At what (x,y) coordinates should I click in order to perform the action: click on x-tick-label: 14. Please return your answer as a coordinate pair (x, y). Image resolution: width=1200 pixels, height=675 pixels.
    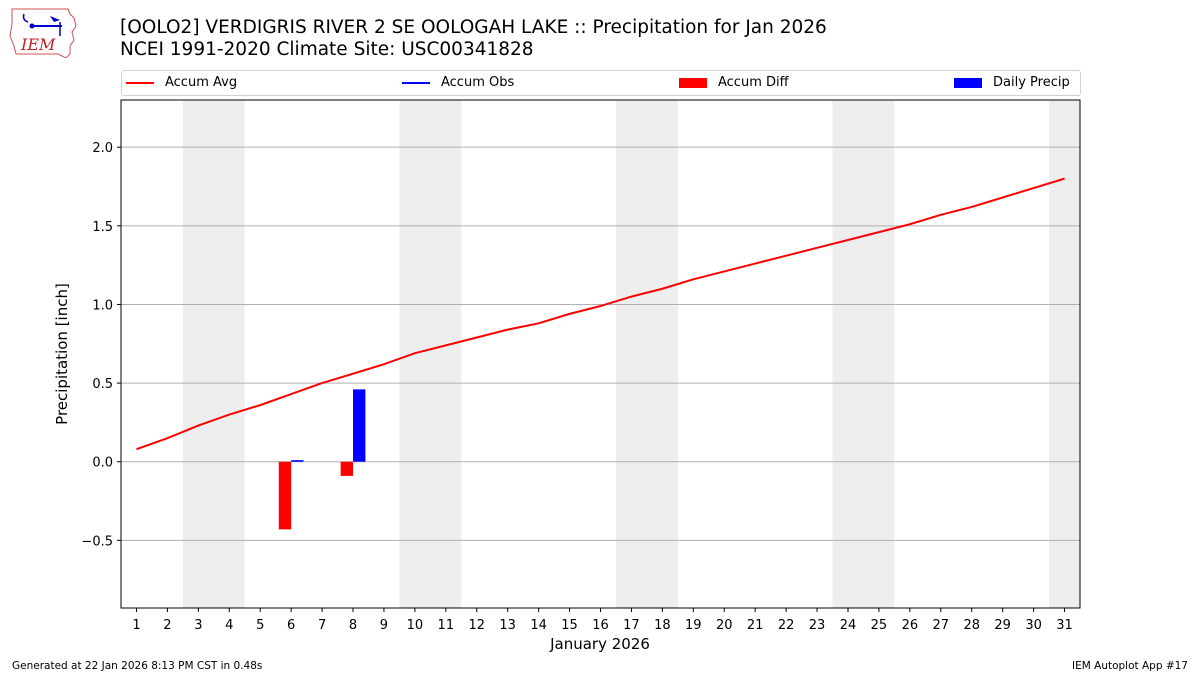
    Looking at the image, I should click on (538, 625).